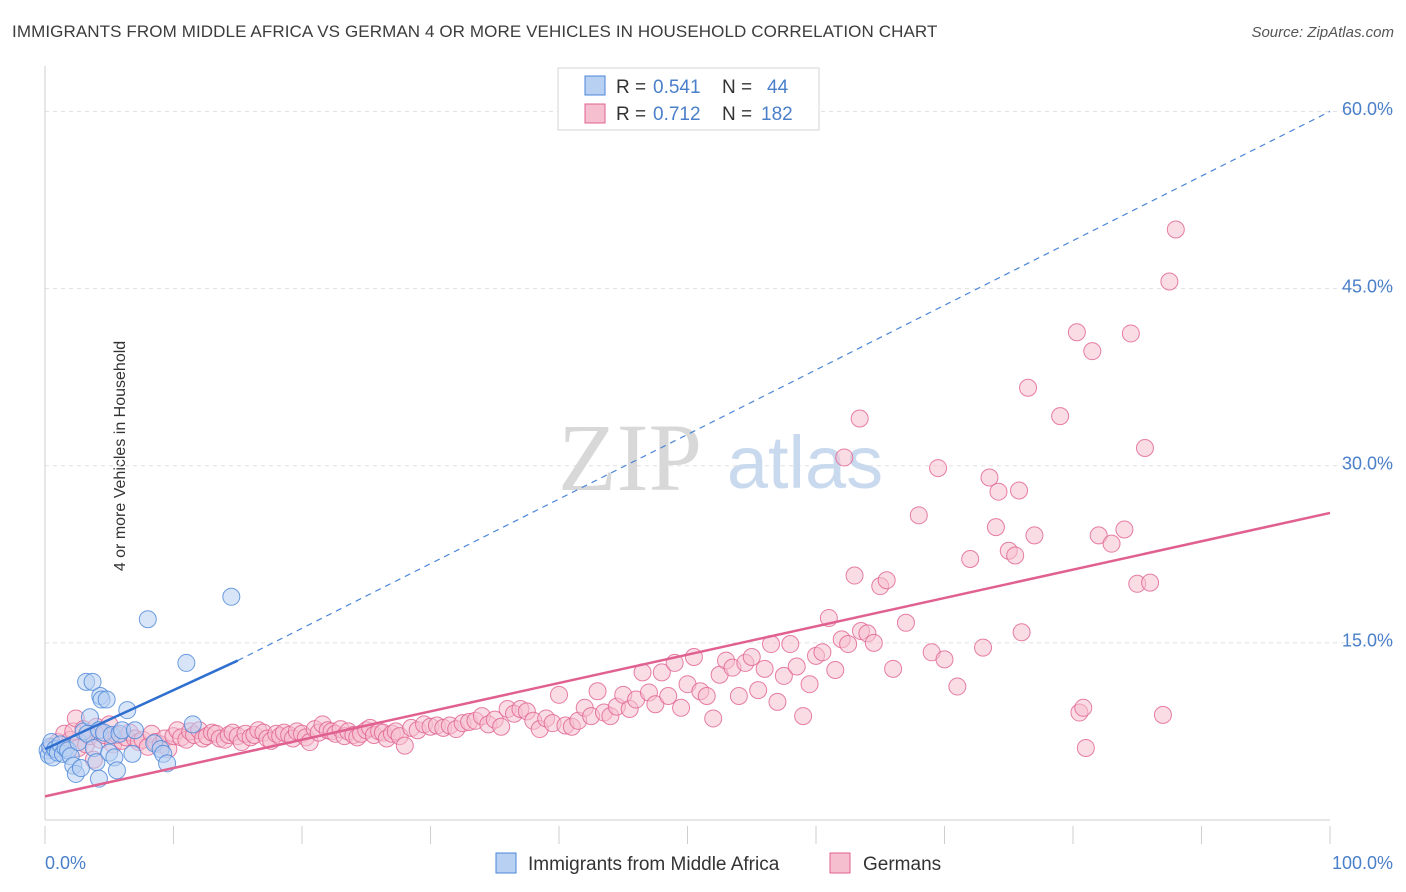  What do you see at coordinates (1367, 641) in the screenshot?
I see `y-tick-label-15: 15.0%` at bounding box center [1367, 641].